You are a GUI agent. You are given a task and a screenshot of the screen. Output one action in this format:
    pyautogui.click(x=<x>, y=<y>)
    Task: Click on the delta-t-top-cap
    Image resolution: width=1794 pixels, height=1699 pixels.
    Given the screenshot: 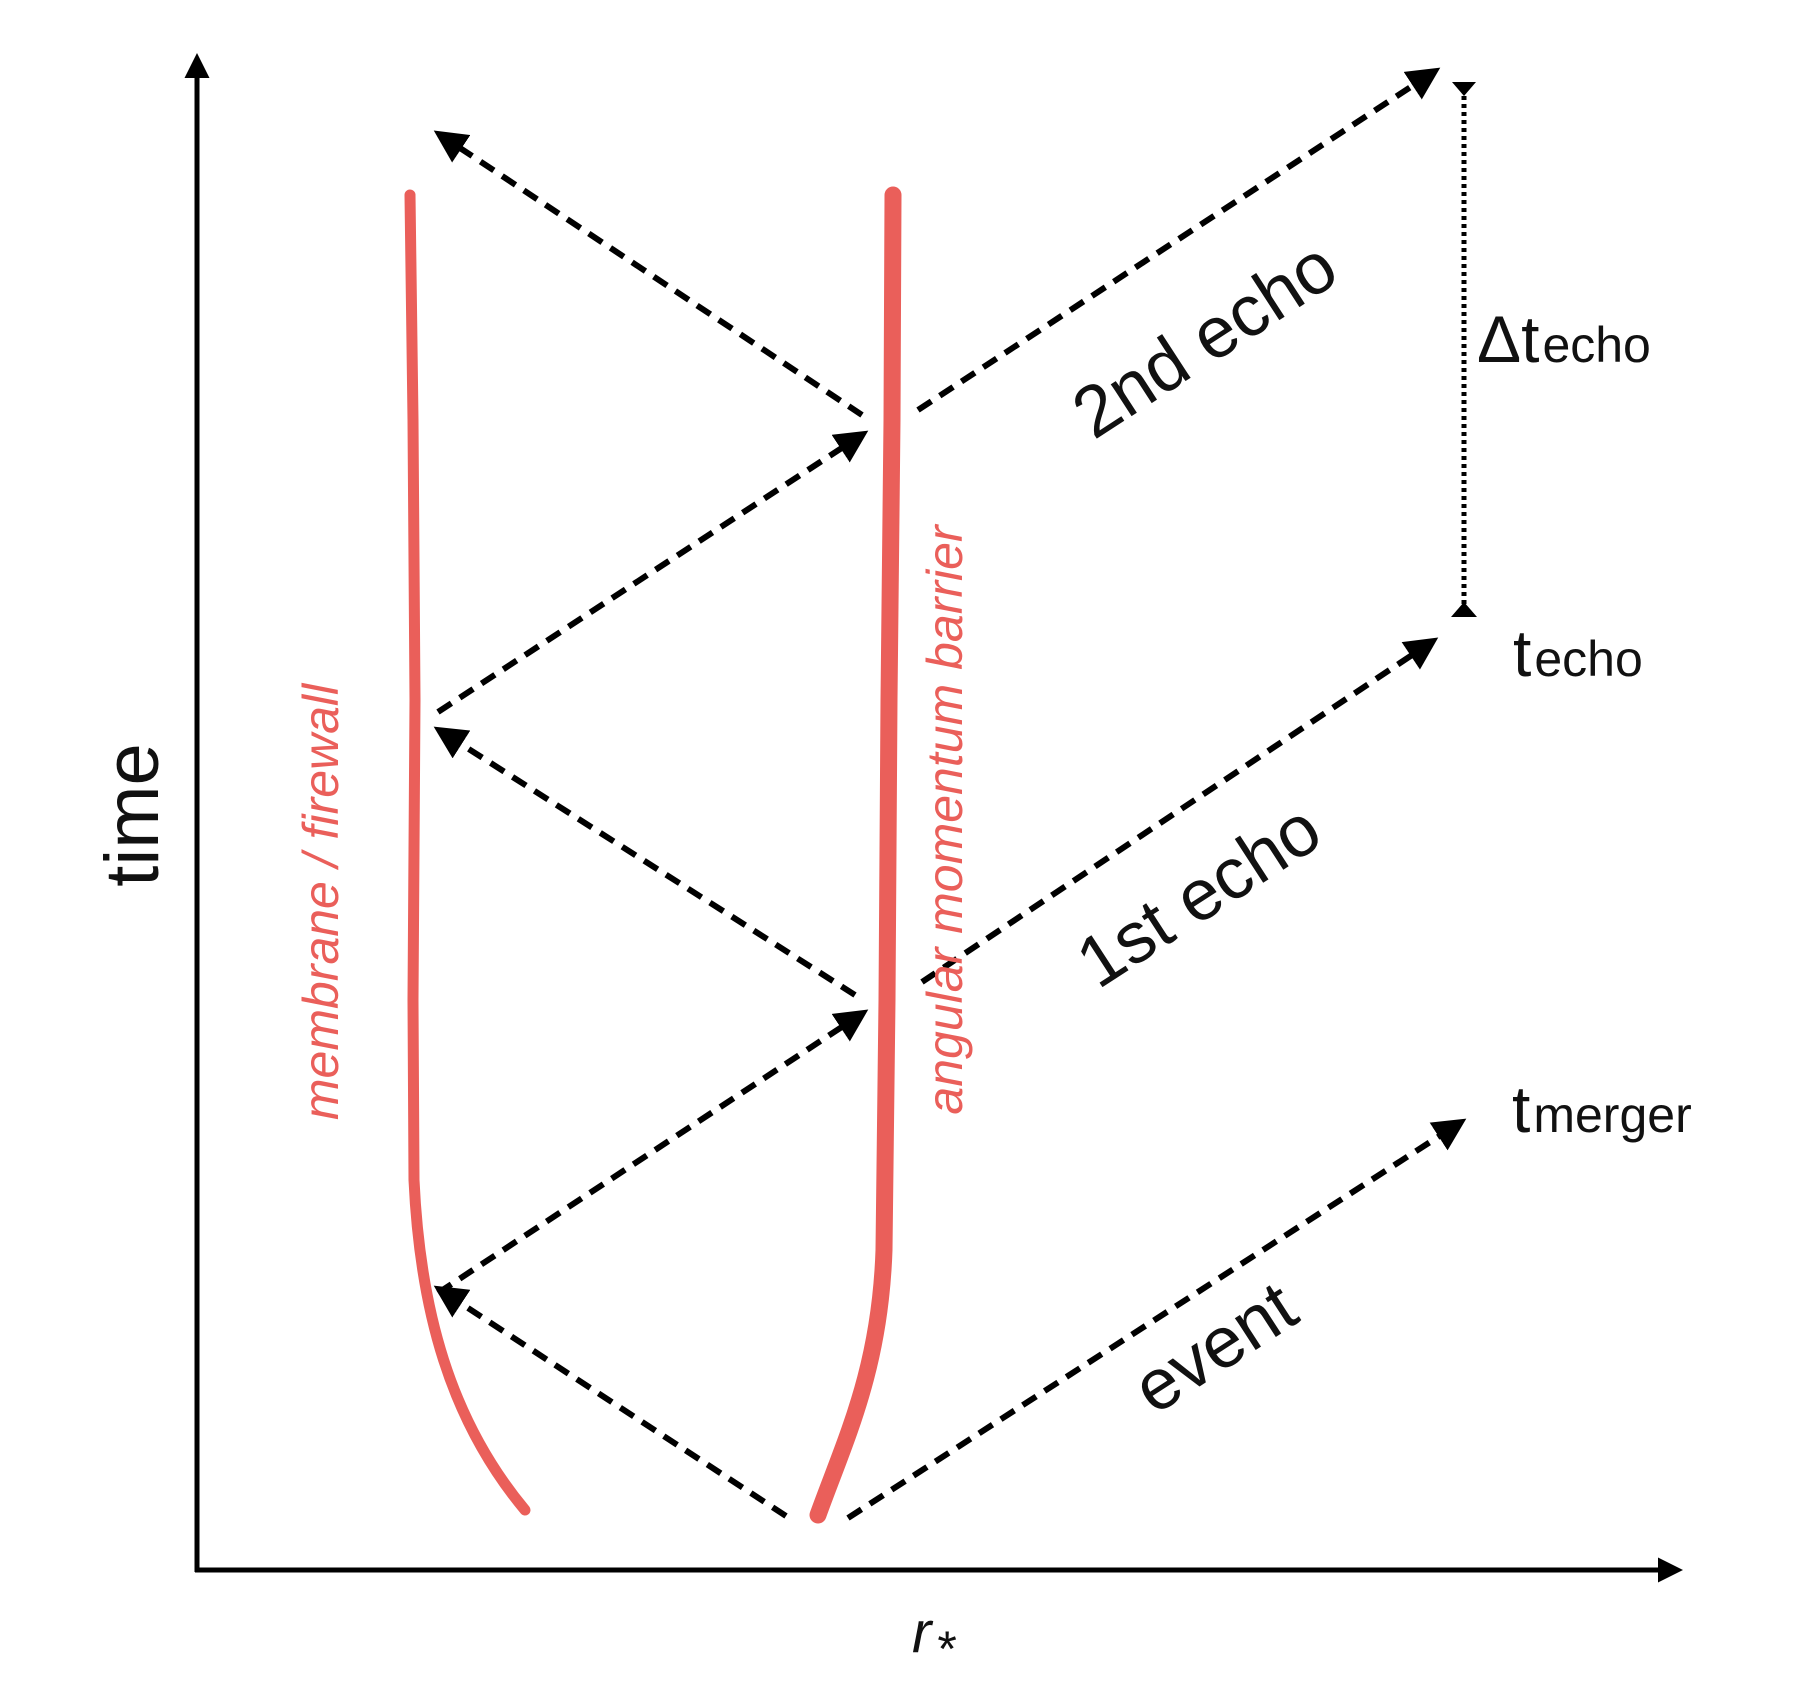 What is the action you would take?
    pyautogui.click(x=1464, y=89)
    